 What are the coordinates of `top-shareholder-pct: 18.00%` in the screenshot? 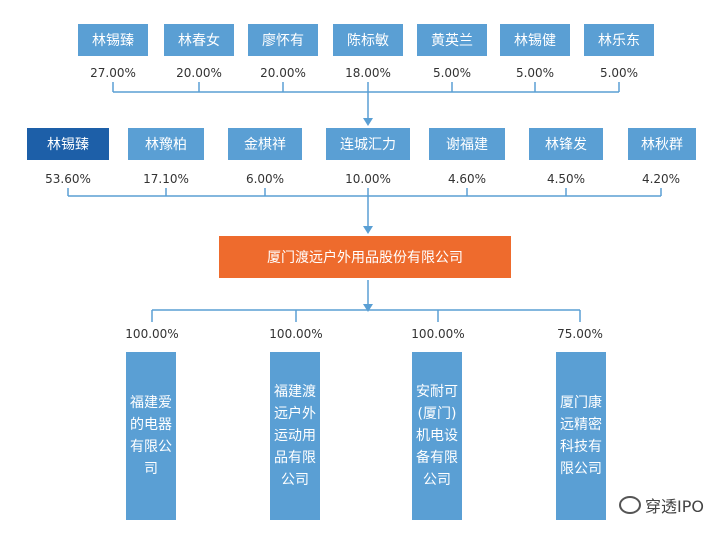 It's located at (368, 73).